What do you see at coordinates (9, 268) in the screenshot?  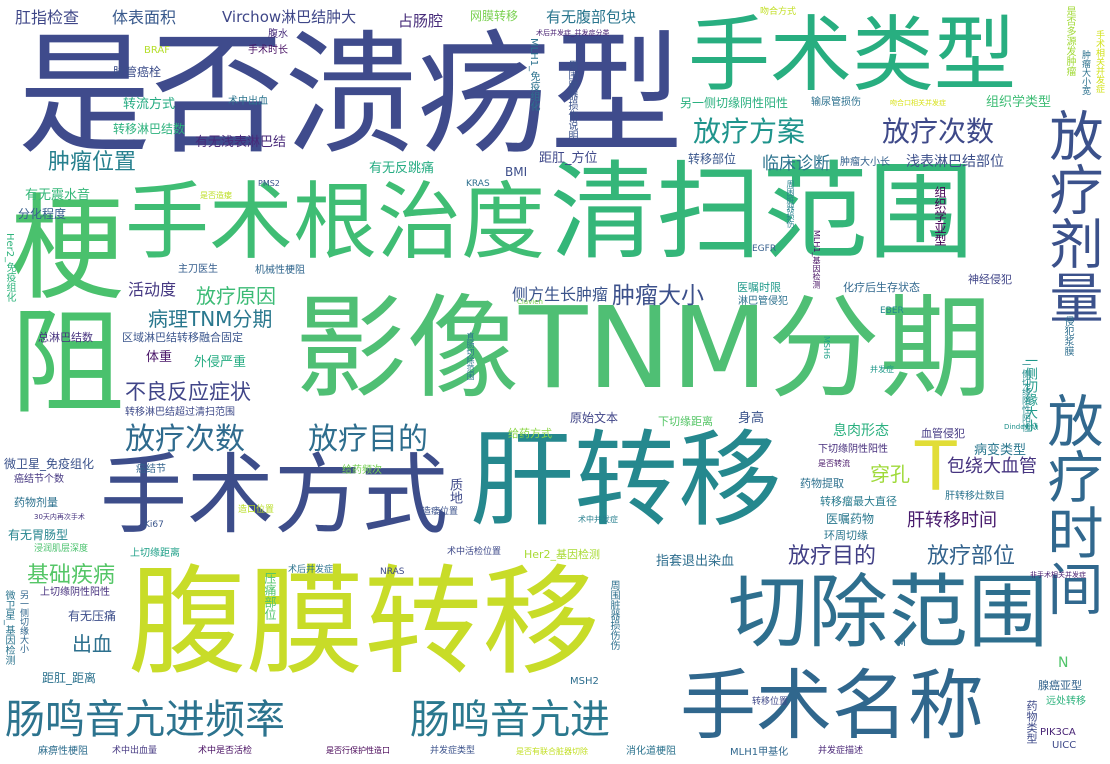 I see `word: Her2_免疫组化` at bounding box center [9, 268].